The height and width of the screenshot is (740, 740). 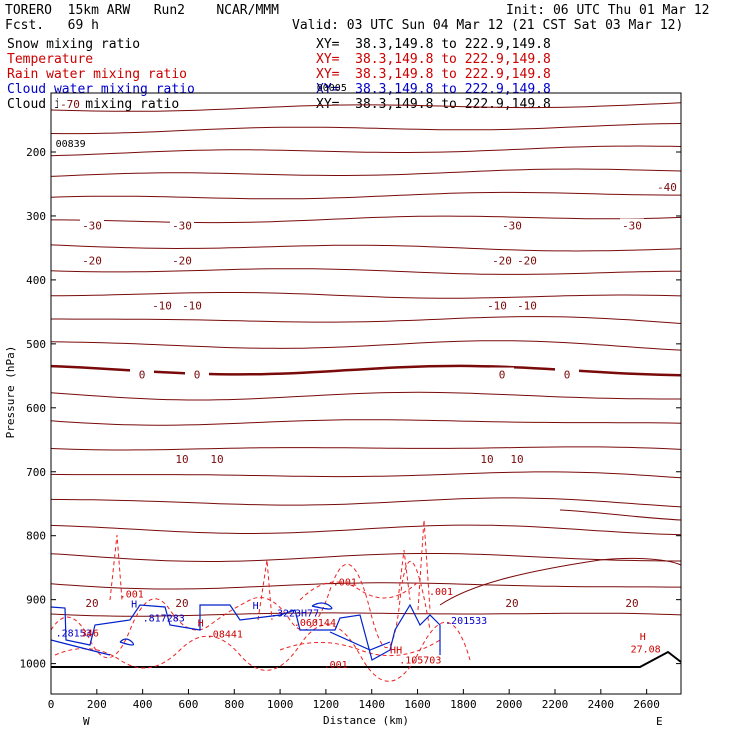 What do you see at coordinates (90, 634) in the screenshot?
I see `annotation-label: 346` at bounding box center [90, 634].